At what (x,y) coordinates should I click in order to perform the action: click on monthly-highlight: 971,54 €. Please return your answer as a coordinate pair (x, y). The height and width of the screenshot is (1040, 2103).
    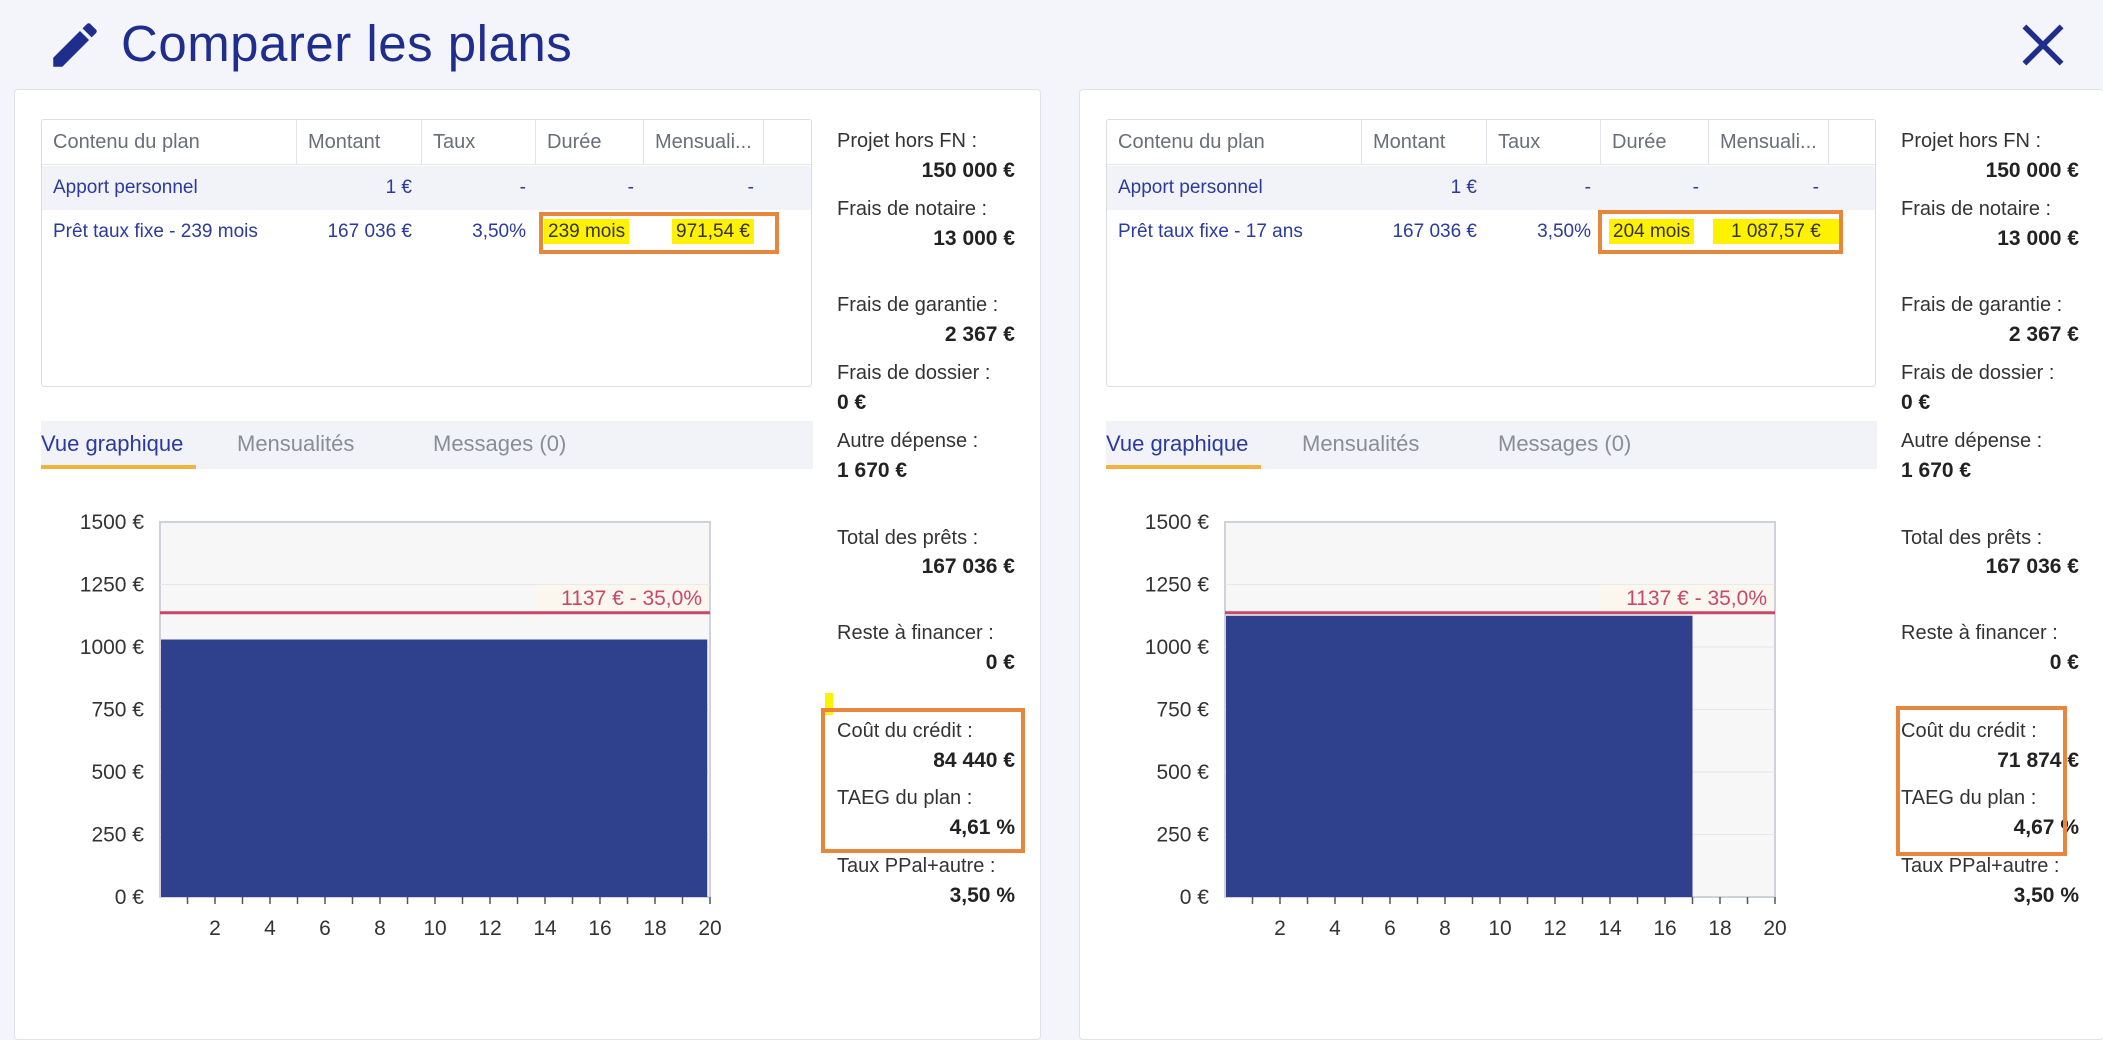
    Looking at the image, I should click on (713, 231).